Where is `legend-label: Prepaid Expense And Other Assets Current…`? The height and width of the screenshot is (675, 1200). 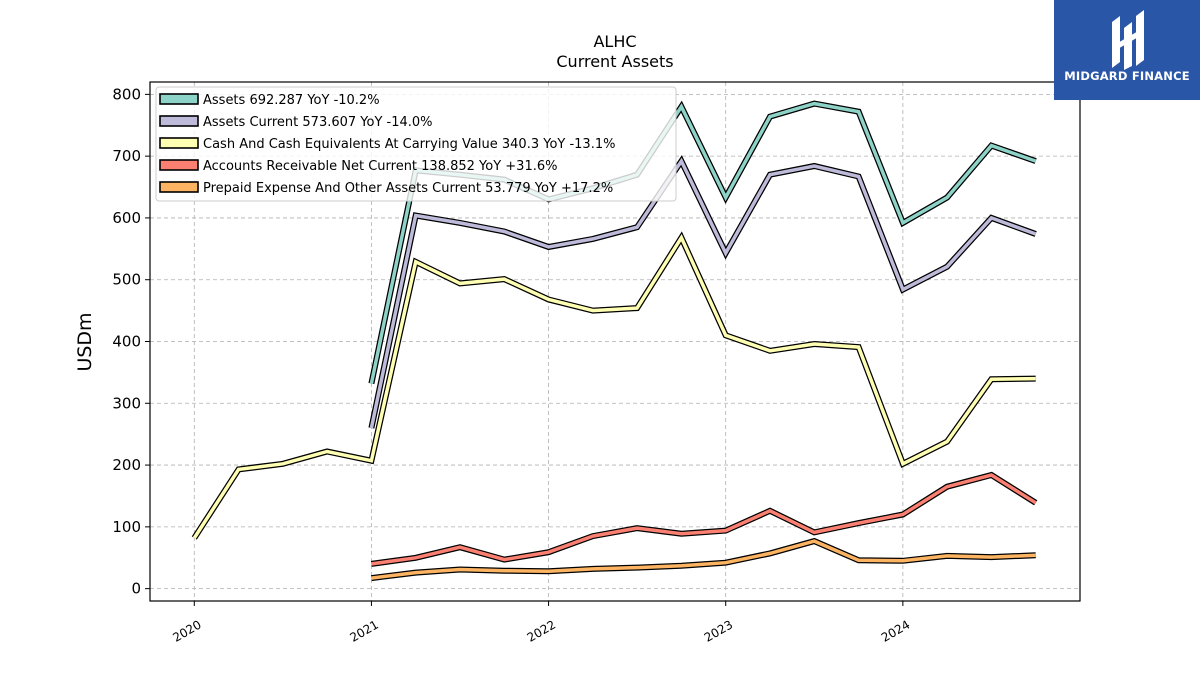 legend-label: Prepaid Expense And Other Assets Current… is located at coordinates (408, 188).